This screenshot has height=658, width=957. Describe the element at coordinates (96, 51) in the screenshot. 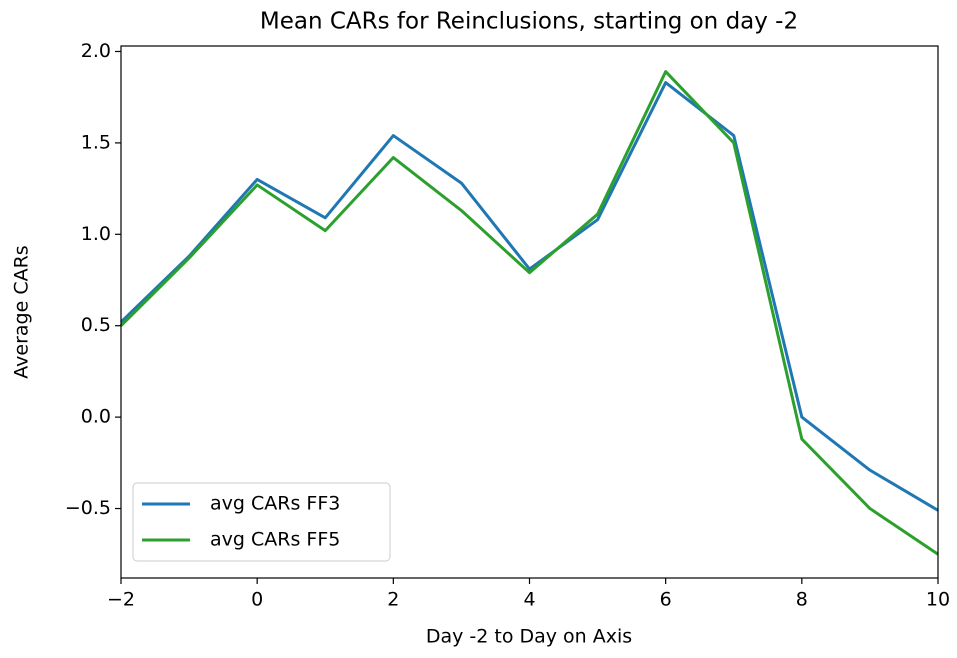

I see `y-tick-label: 2.0` at that location.